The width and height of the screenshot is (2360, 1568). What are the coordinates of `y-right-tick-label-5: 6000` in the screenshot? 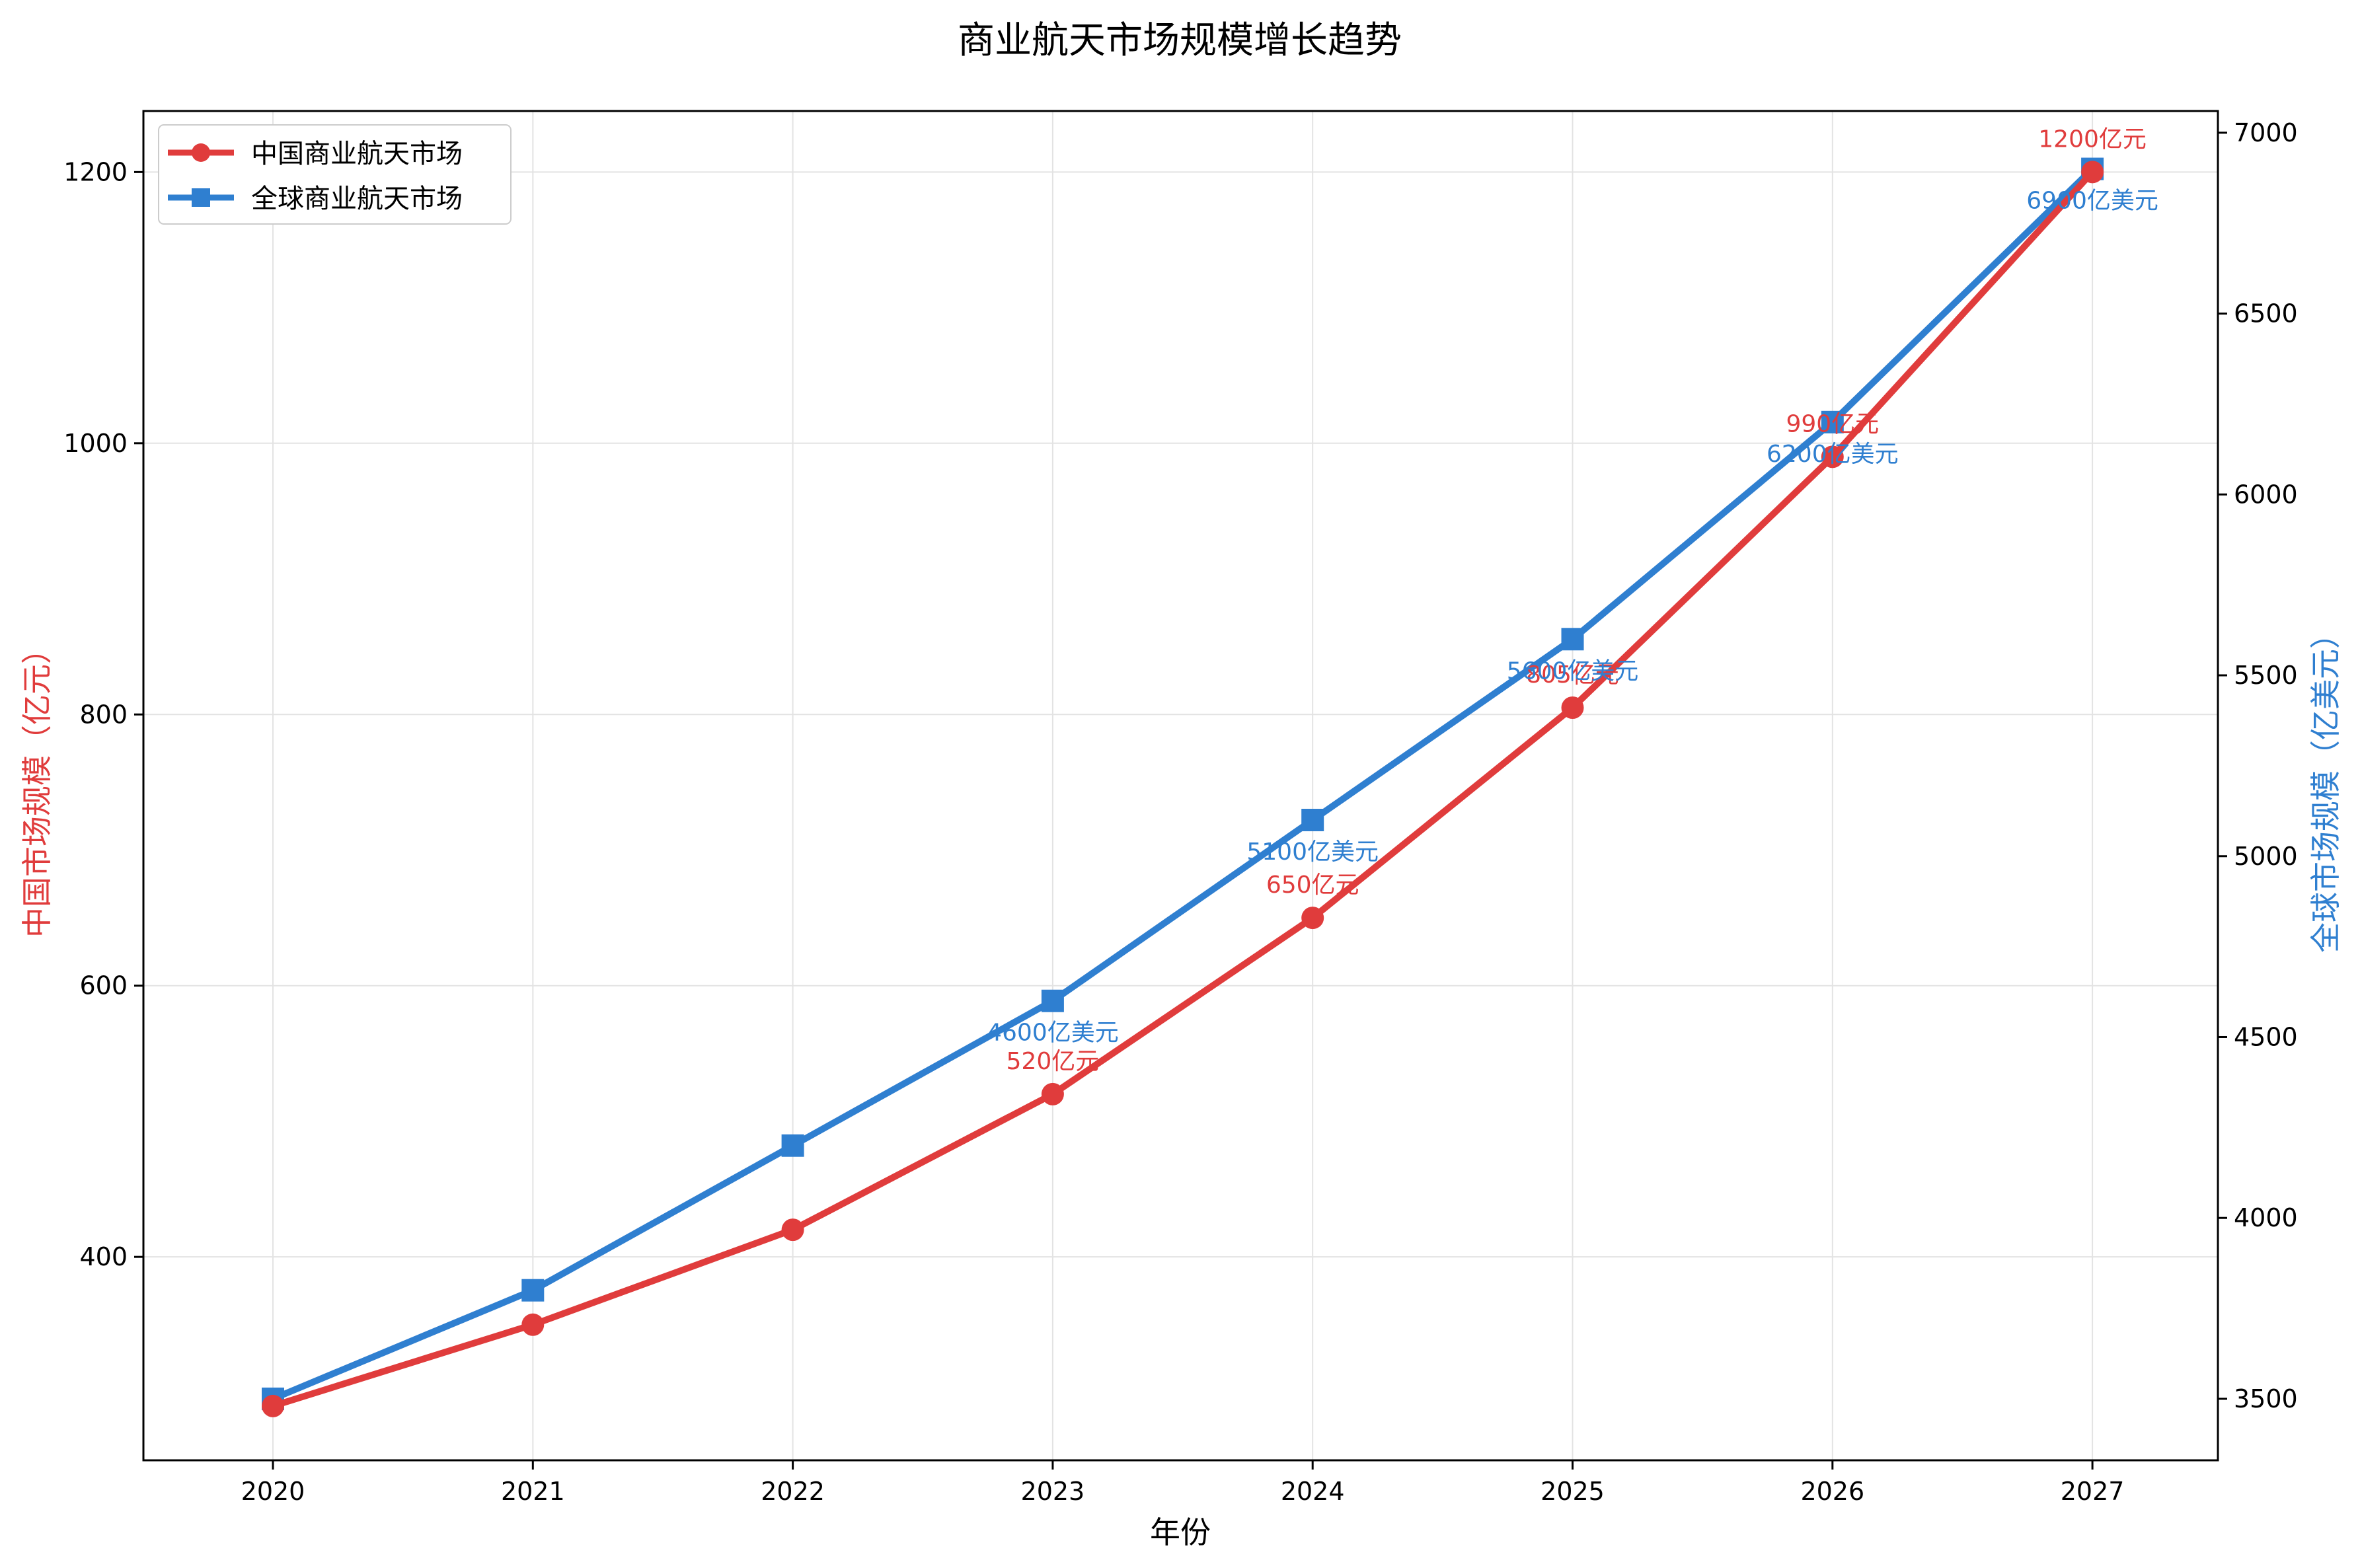 It's located at (2266, 494).